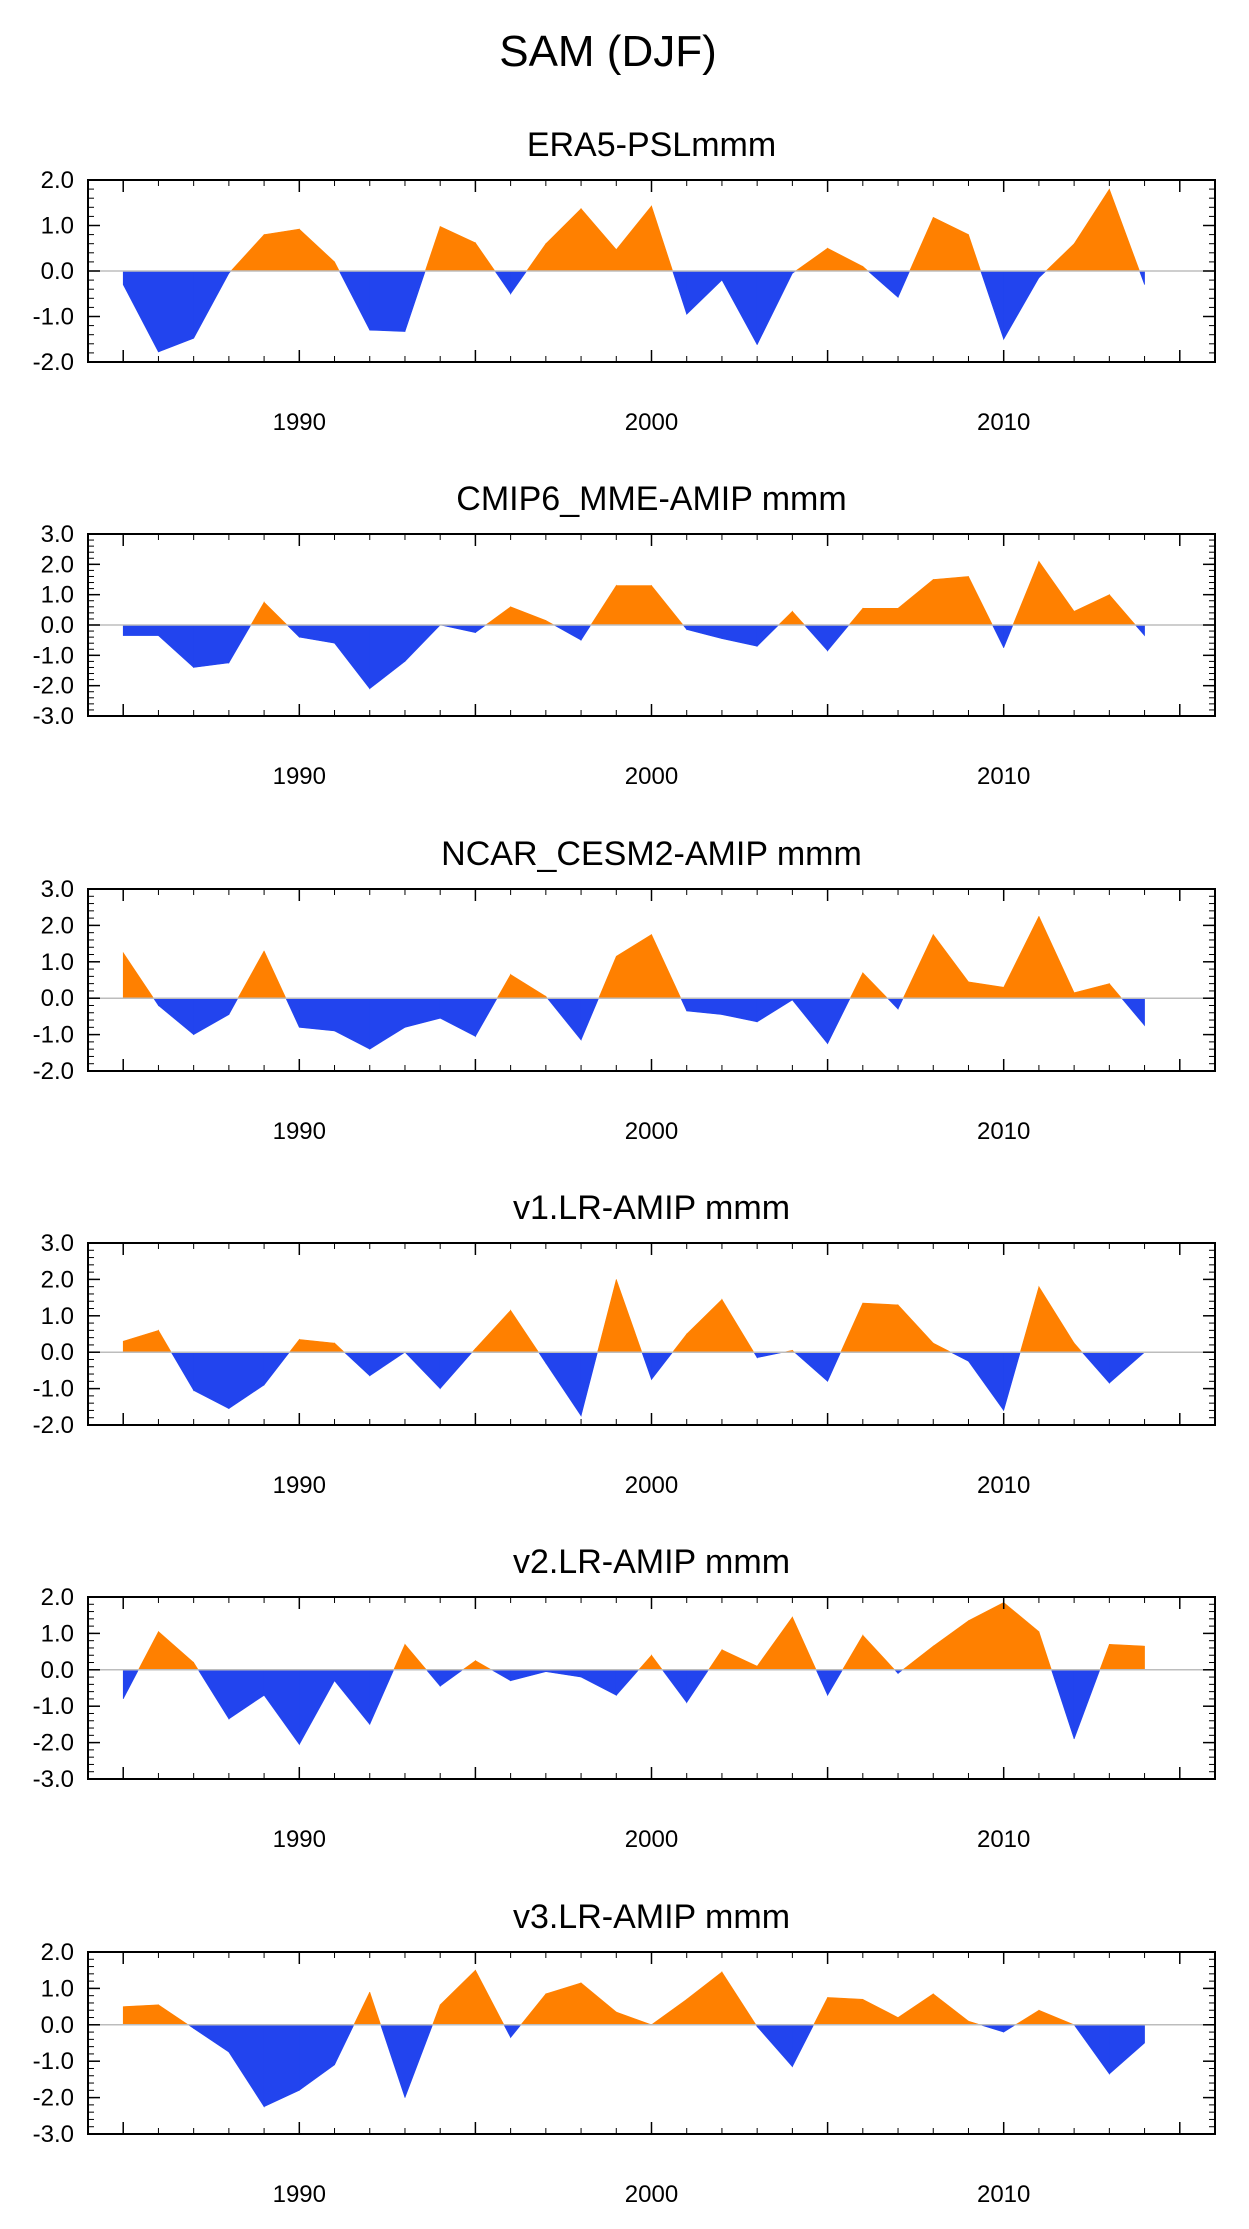 The image size is (1249, 2229). What do you see at coordinates (608, 51) in the screenshot?
I see `figure-title: SAM (DJF)` at bounding box center [608, 51].